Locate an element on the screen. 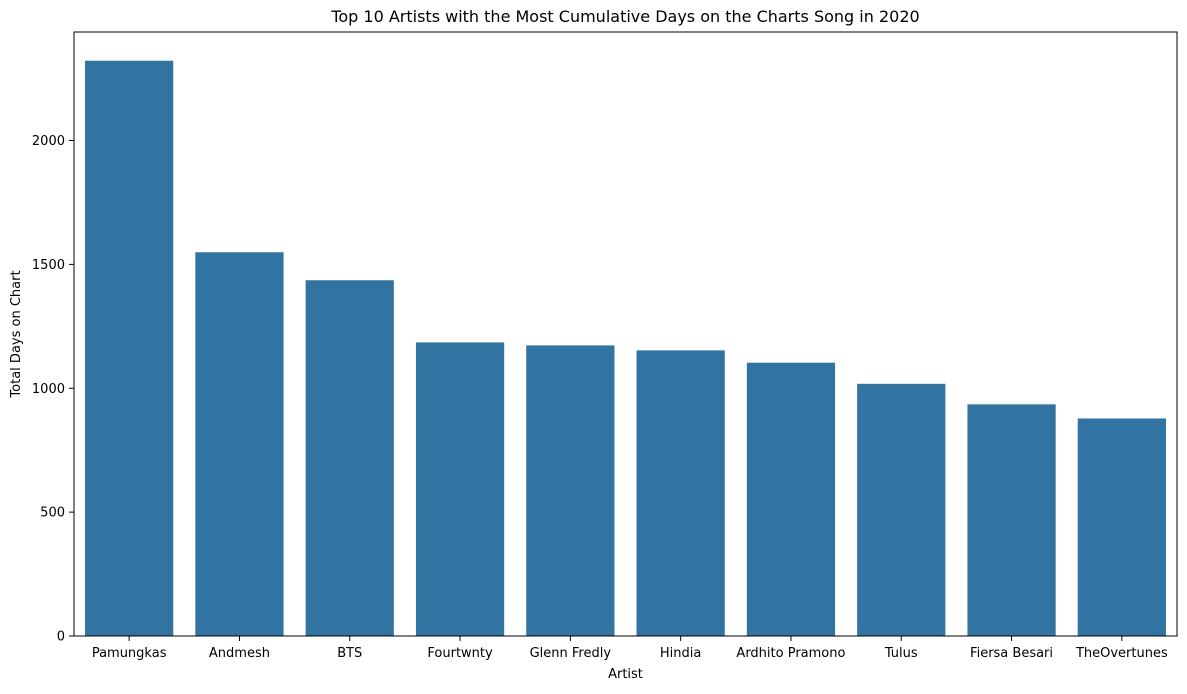 This screenshot has width=1187, height=694. bar-fiersa-besari is located at coordinates (1011, 520).